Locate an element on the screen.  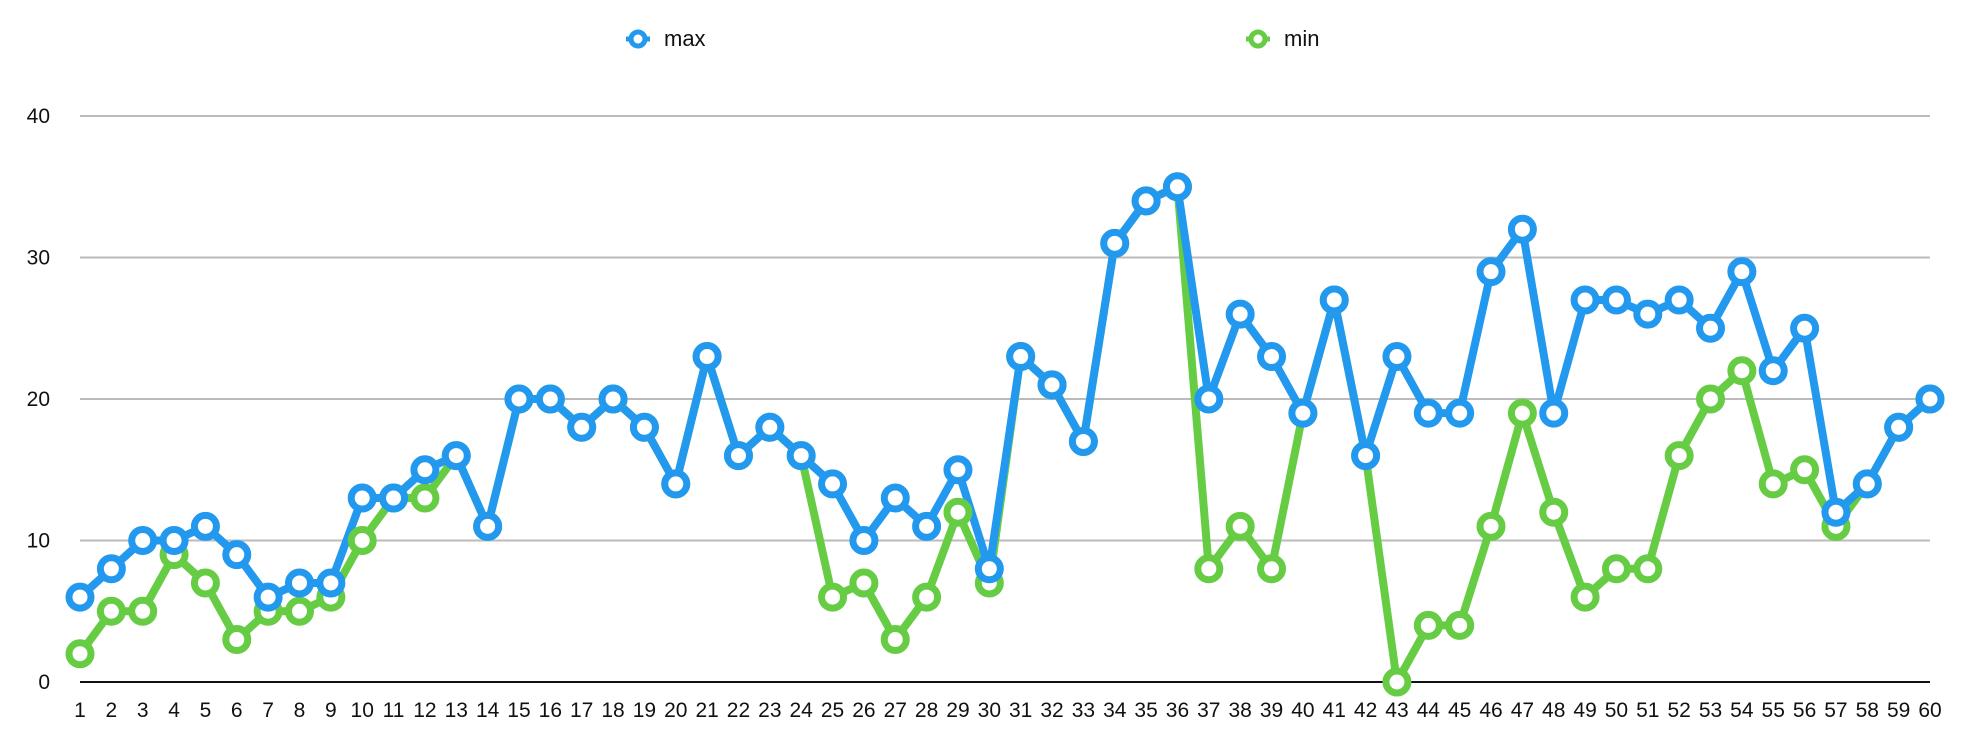
x-tick-label: 9 is located at coordinates (331, 710).